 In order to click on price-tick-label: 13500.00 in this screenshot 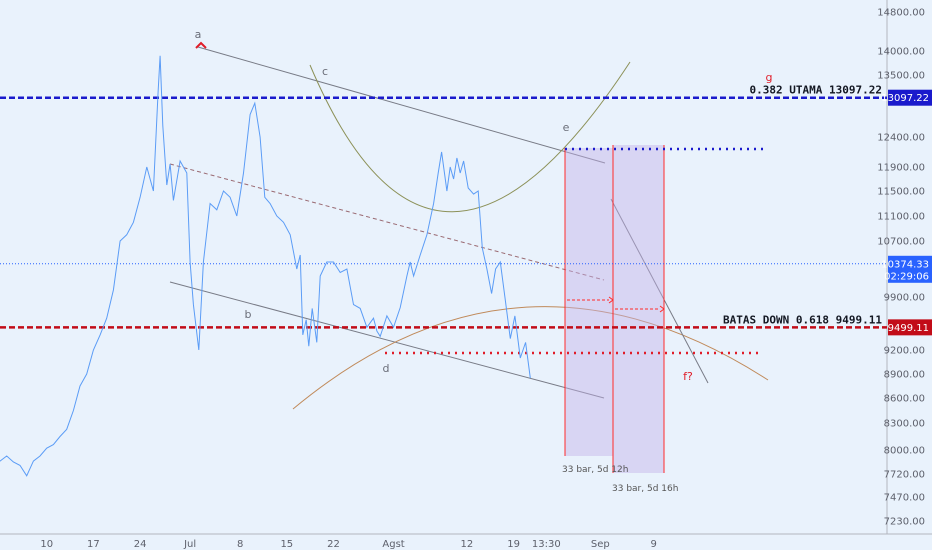, I will do `click(901, 76)`.